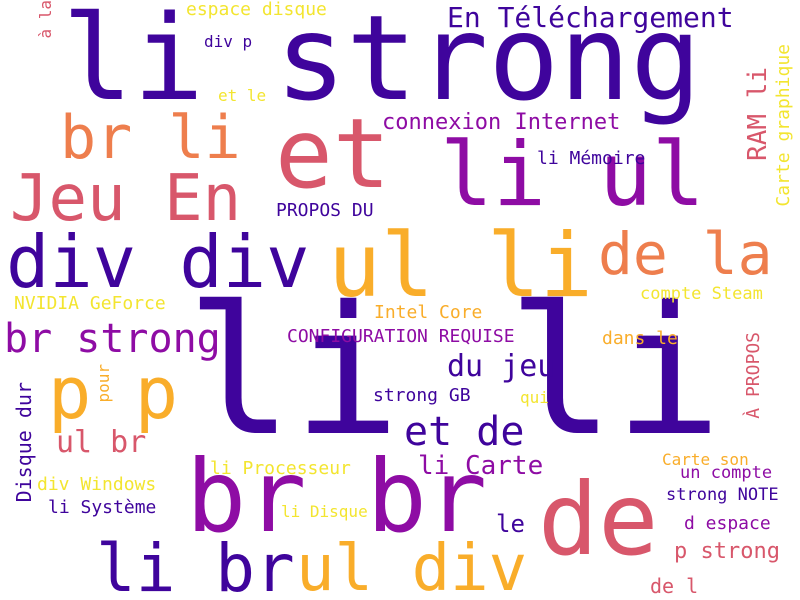 The image size is (800, 600). I want to click on word-a-propos: À PROPOS, so click(753, 375).